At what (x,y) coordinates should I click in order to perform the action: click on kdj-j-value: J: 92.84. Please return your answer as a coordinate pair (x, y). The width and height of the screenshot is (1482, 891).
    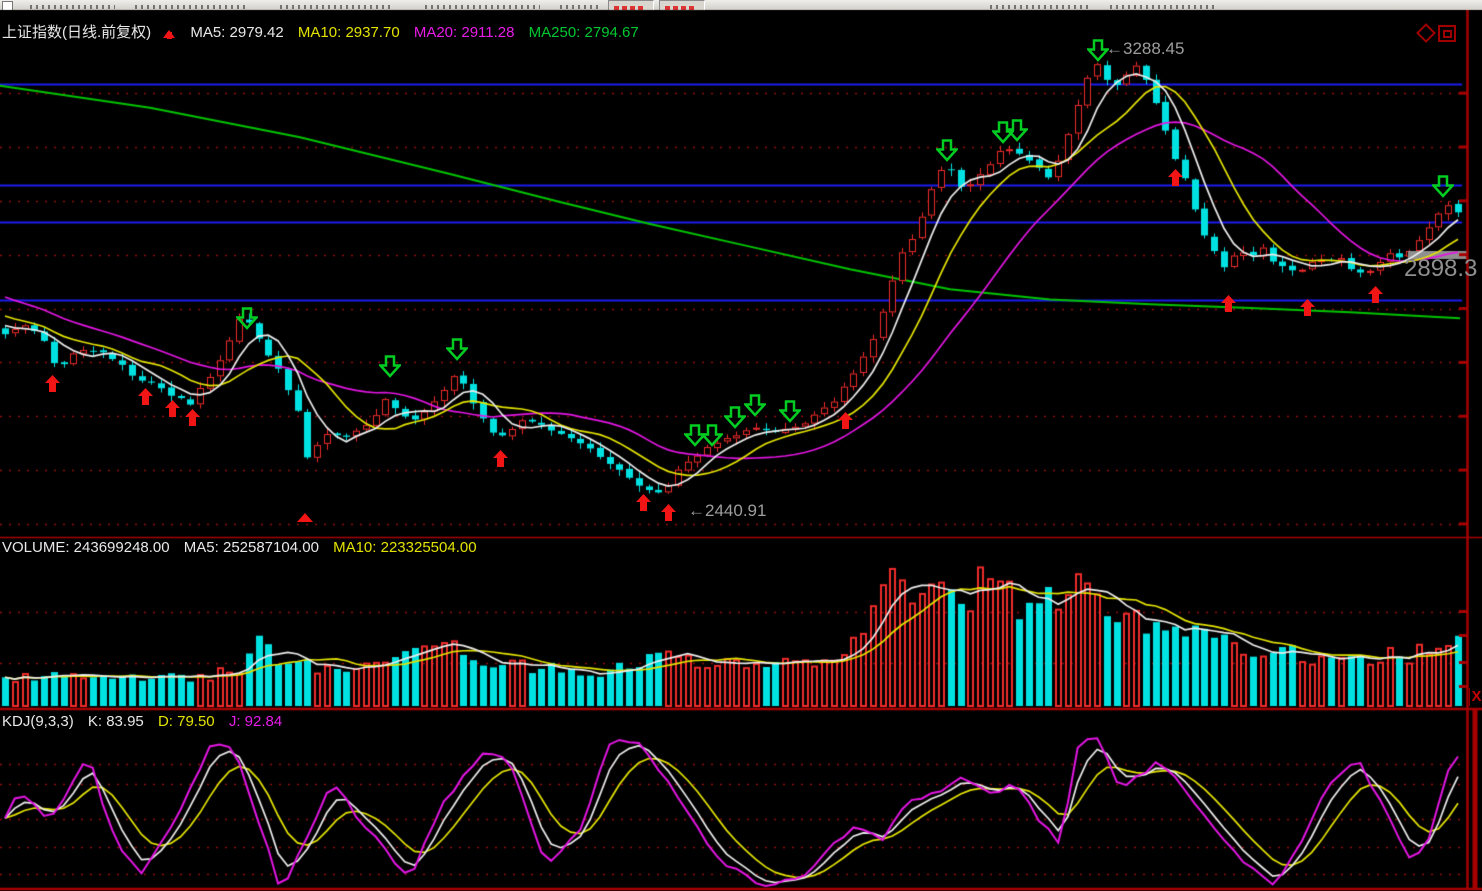
    Looking at the image, I should click on (255, 721).